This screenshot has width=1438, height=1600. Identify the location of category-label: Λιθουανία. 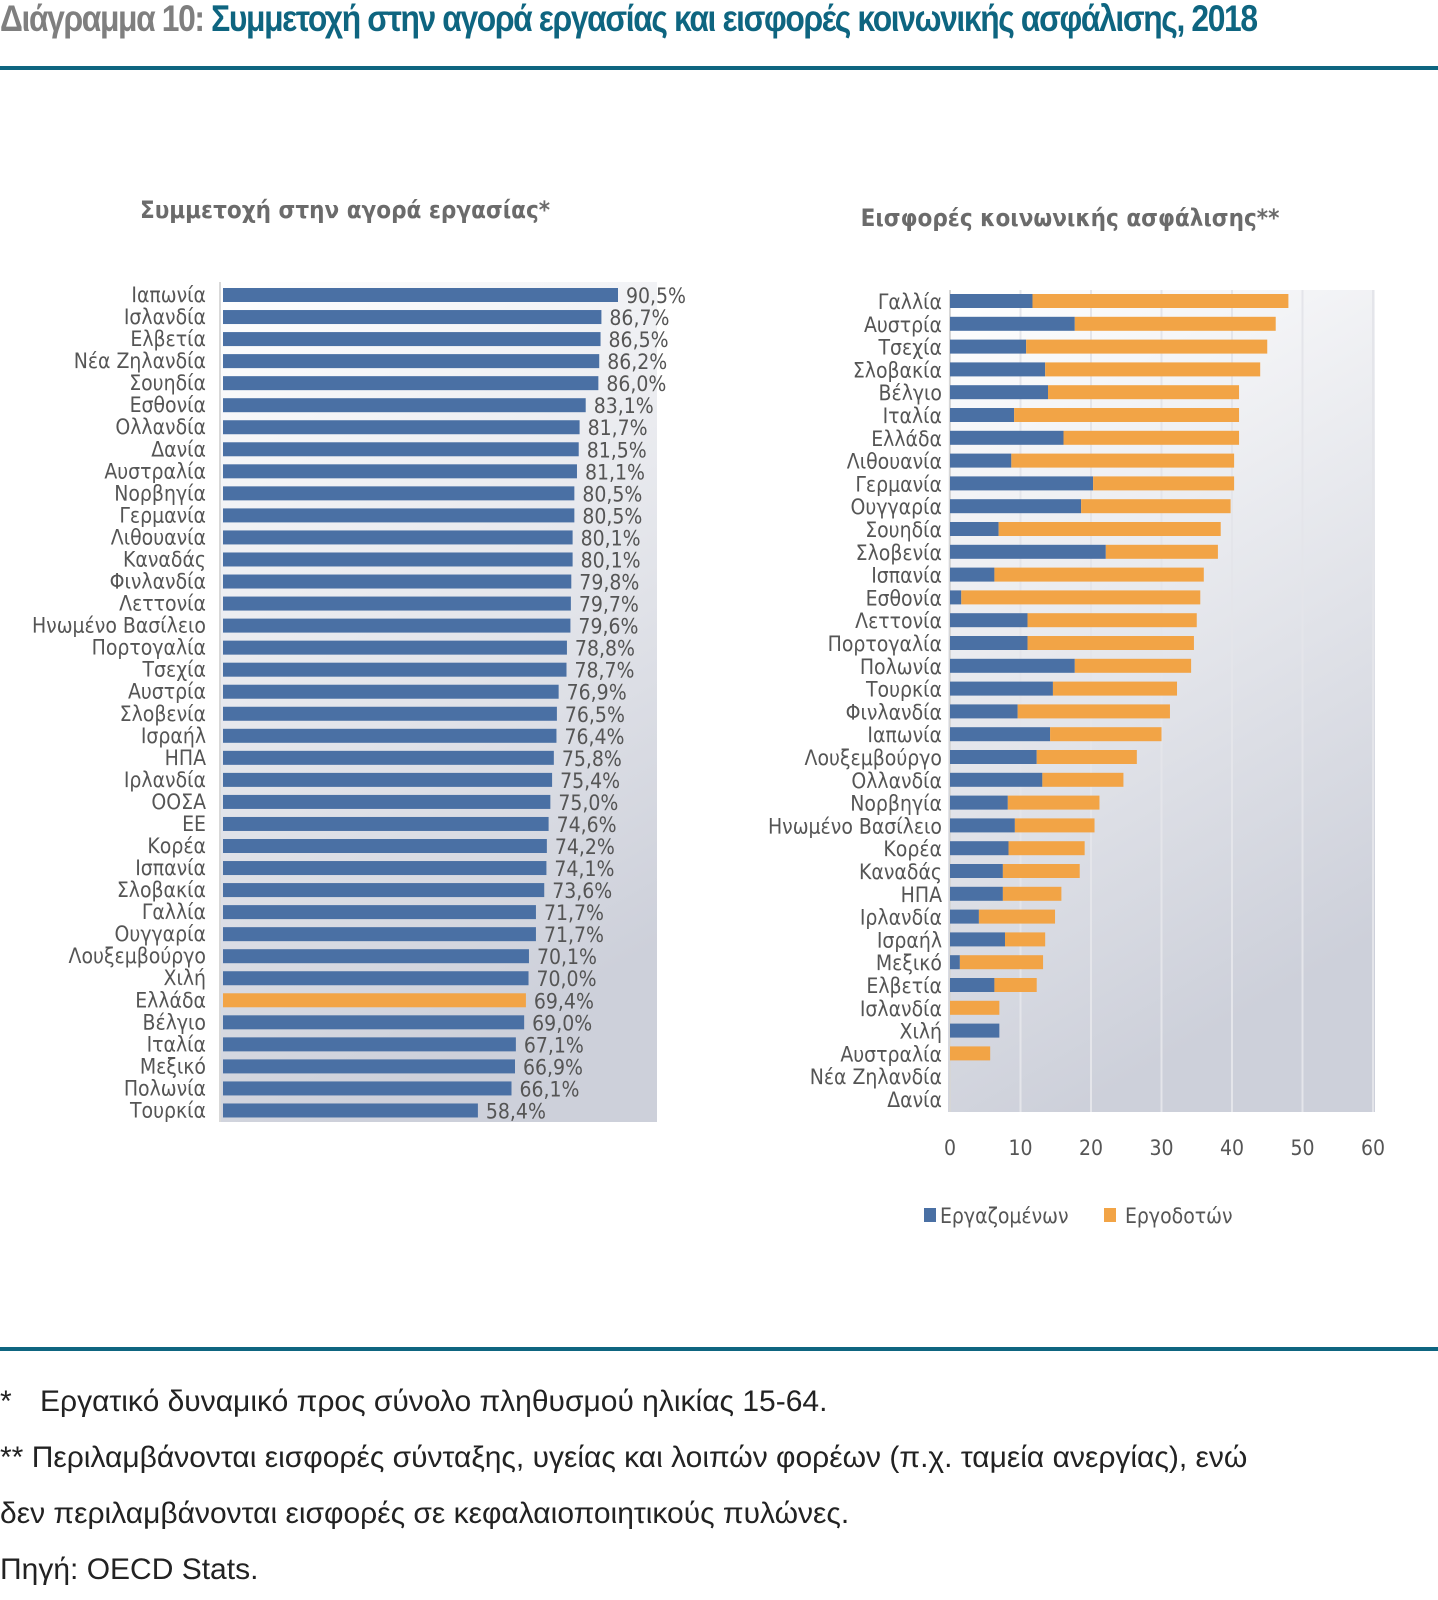
(894, 462).